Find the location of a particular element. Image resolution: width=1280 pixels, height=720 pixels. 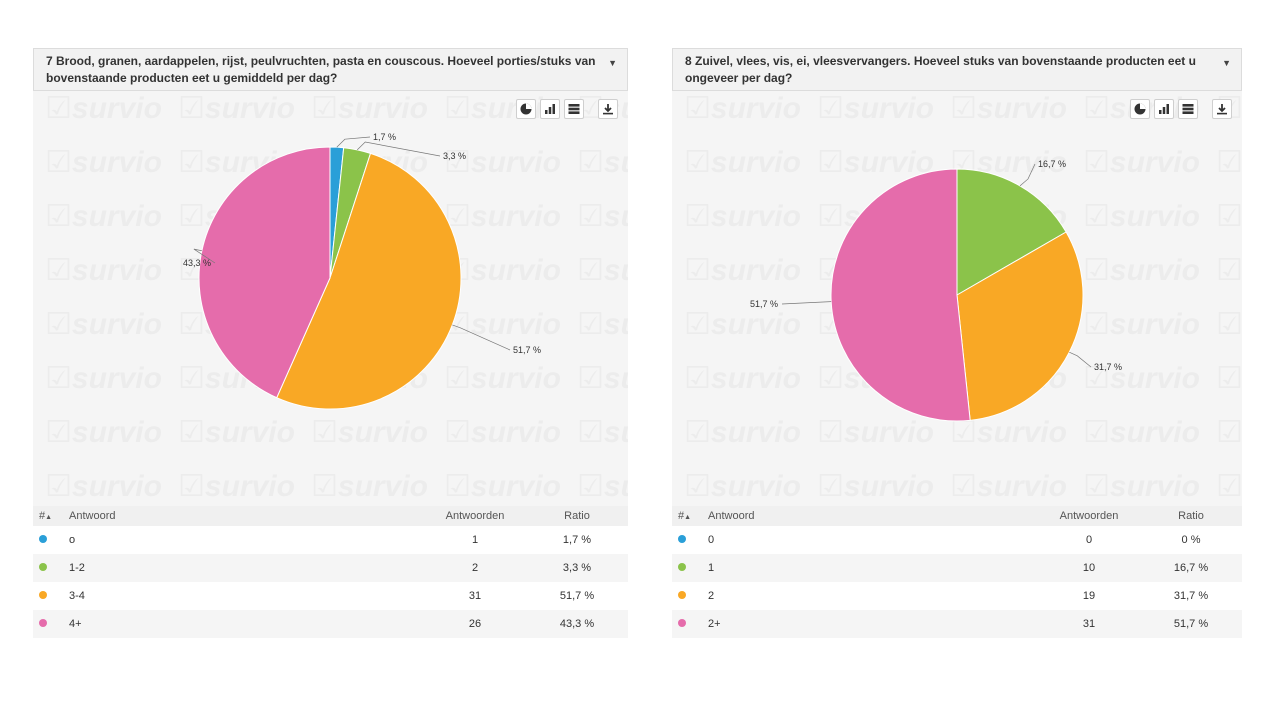

count-cell: 19 is located at coordinates (1089, 596).